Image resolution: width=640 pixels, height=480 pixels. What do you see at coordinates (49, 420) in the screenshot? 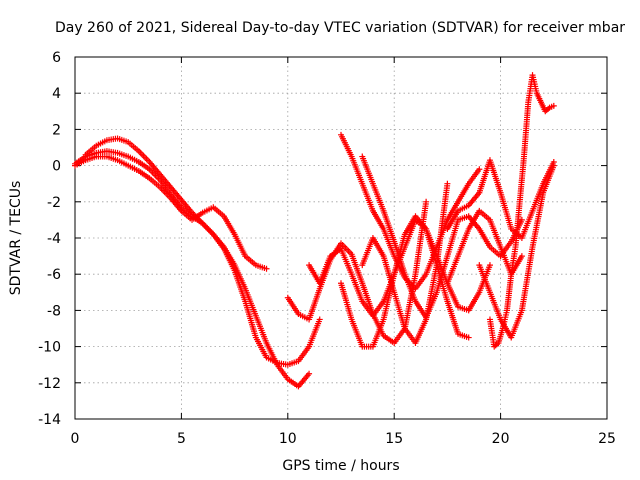
I see `y-tick-label: -14` at bounding box center [49, 420].